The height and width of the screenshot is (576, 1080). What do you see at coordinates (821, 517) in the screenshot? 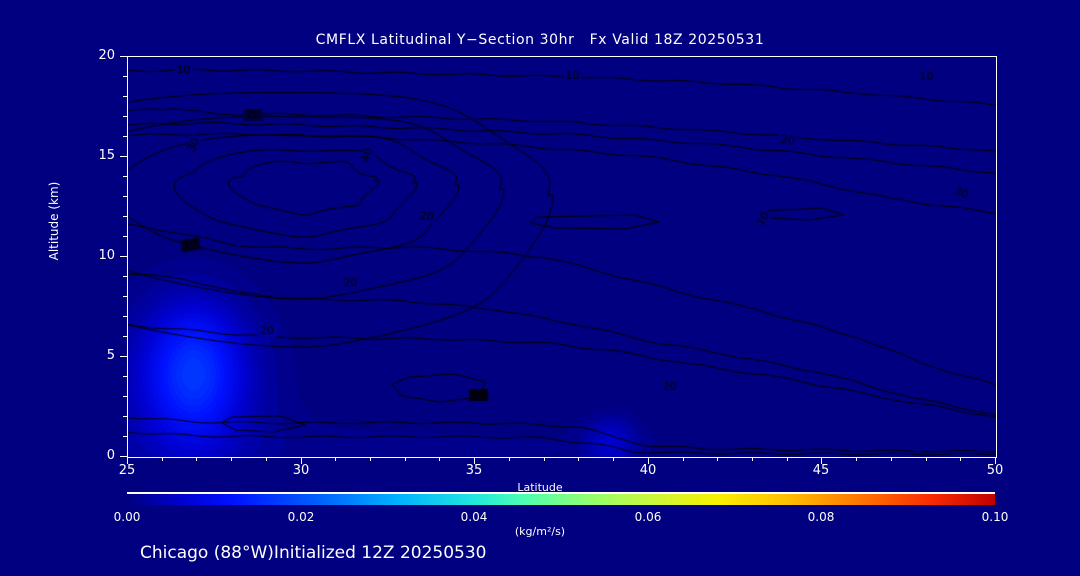
I see `colorbar-tick-label: 0.08` at bounding box center [821, 517].